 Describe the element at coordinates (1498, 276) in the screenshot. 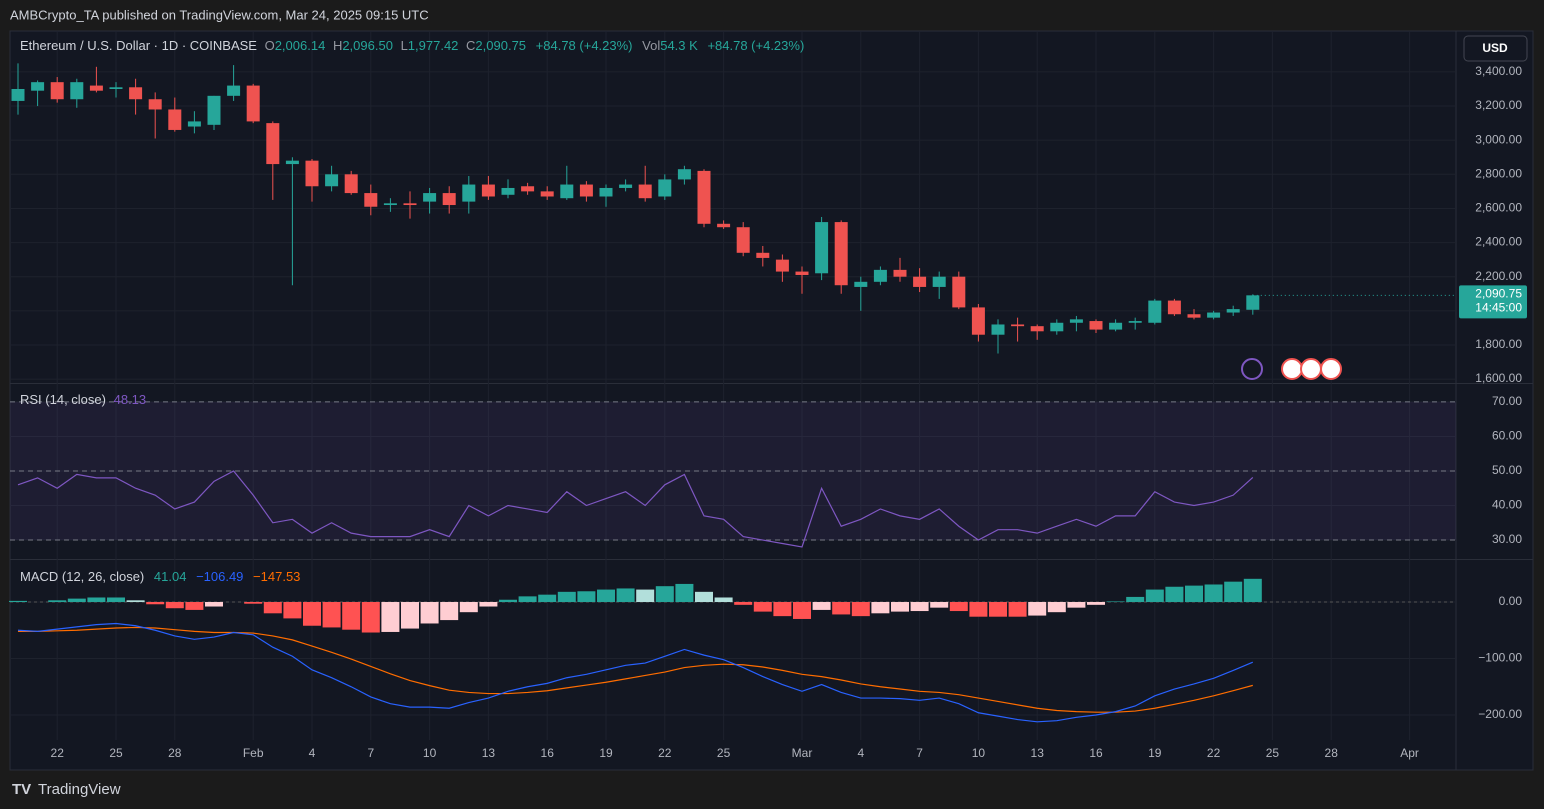

I see `y-tick-label: 2,200.00` at that location.